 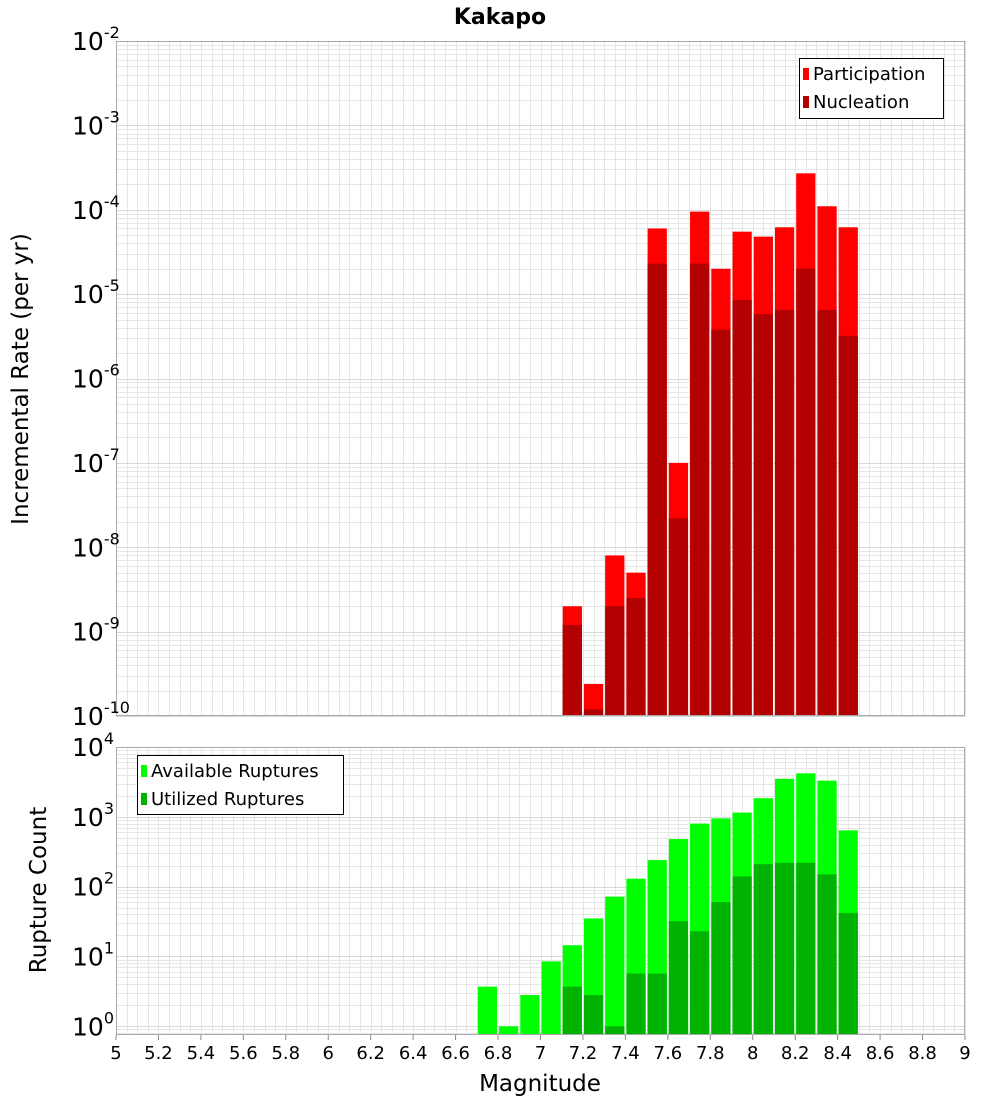 I want to click on bottom-legend: Available Ruptures Utilized Ruptures, so click(x=240, y=785).